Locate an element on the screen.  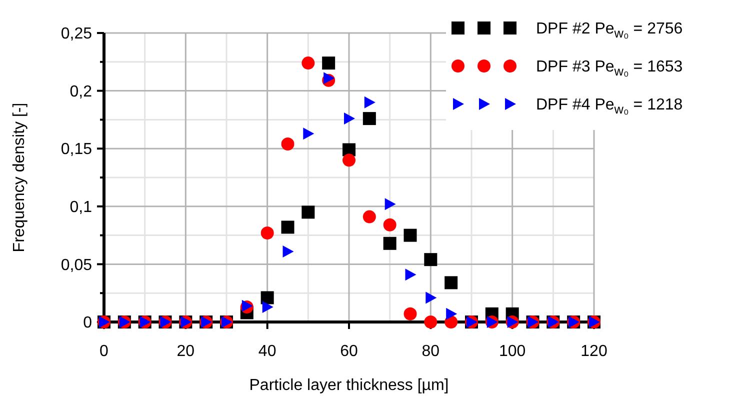
x-tick-label: 100 is located at coordinates (512, 351).